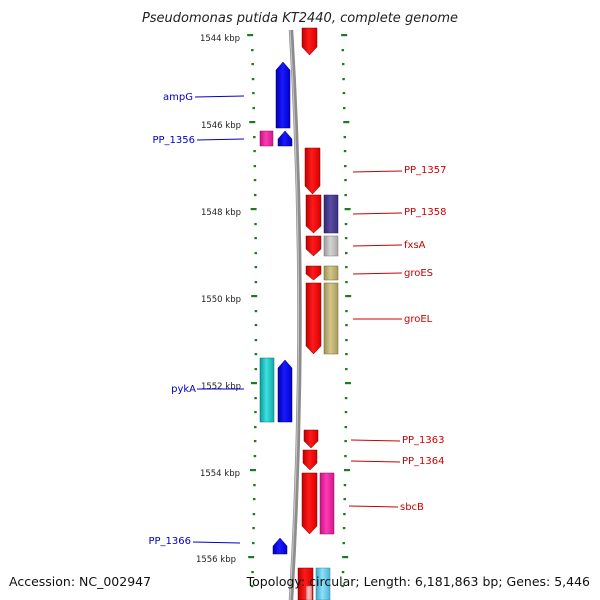 This screenshot has width=600, height=600. I want to click on scale-label-1550: 1550 kbp, so click(221, 300).